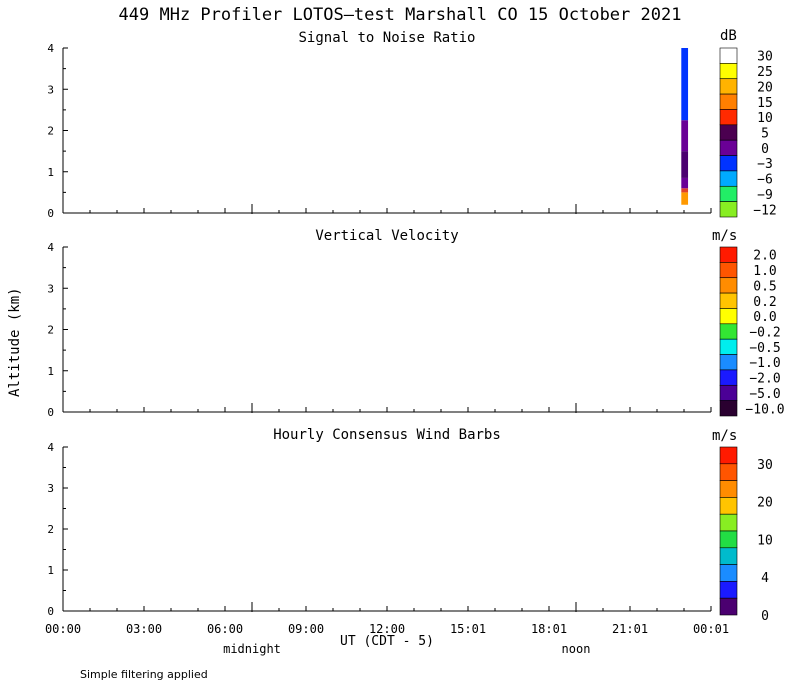  Describe the element at coordinates (765, 180) in the screenshot. I see `colorbar-label-0-8: −6` at that location.